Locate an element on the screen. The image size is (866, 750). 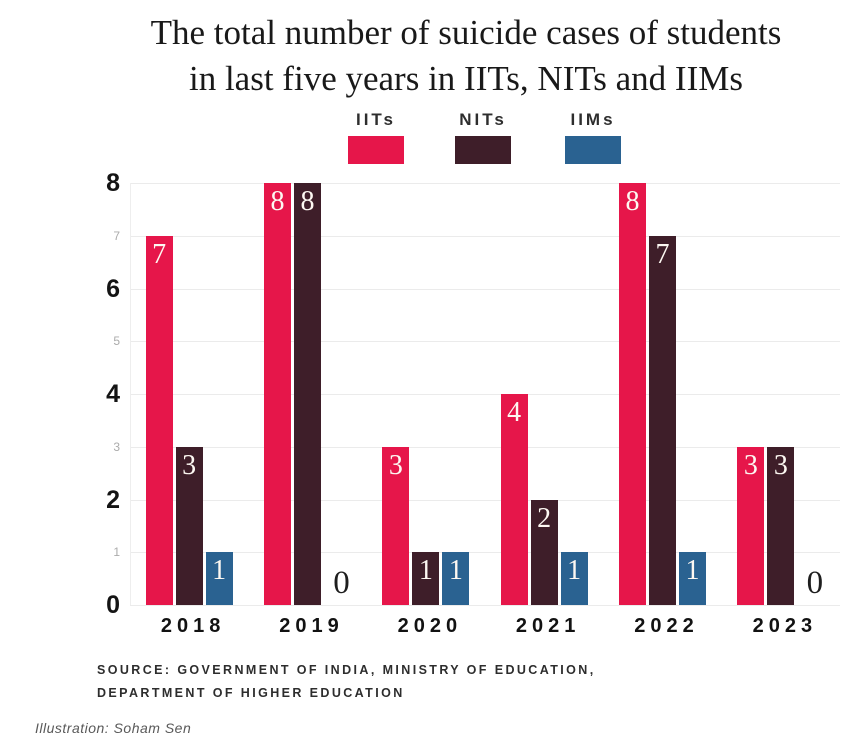
bar-iits-2020: 3 is located at coordinates (396, 525).